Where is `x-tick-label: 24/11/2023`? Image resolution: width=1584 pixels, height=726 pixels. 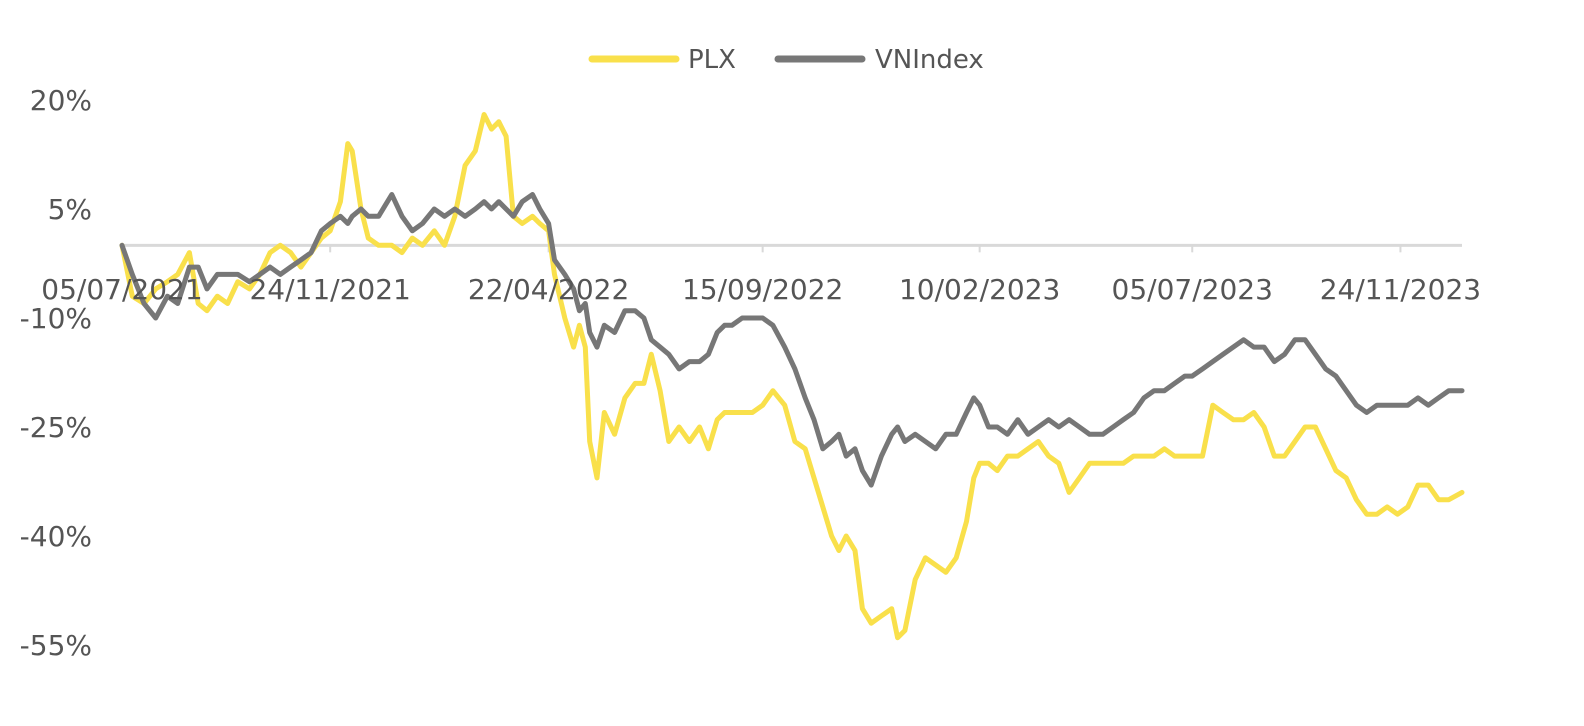
x-tick-label: 24/11/2023 is located at coordinates (1400, 289).